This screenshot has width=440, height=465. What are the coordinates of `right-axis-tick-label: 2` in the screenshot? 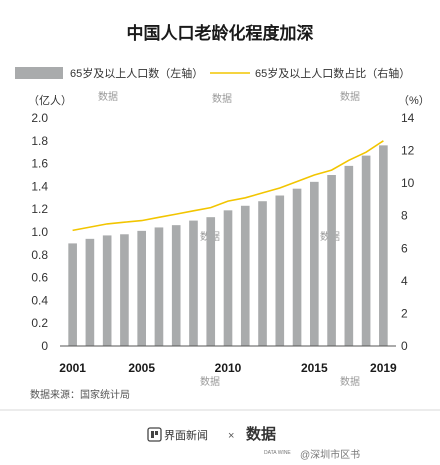 It's located at (404, 313).